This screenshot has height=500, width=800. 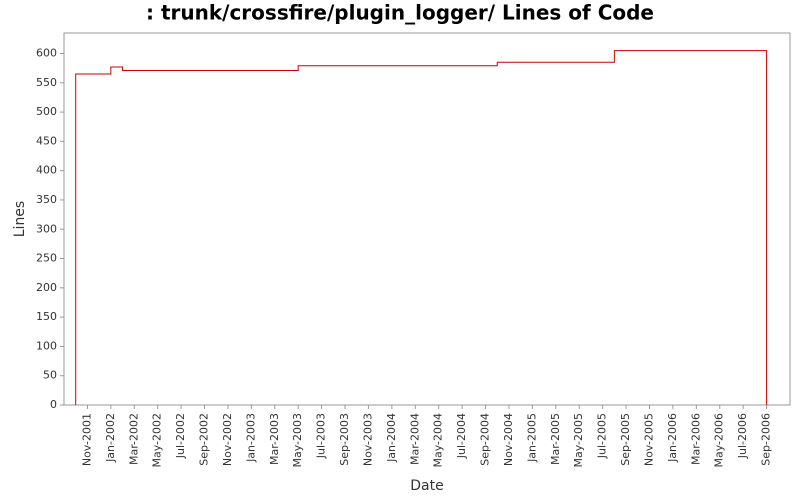 I want to click on y-tick-label: 250, so click(x=46, y=258).